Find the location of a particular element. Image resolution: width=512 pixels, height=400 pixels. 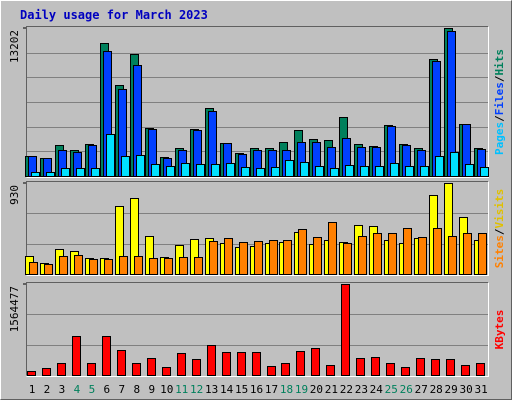

y-tick-label: 930 is located at coordinates (14, 195).